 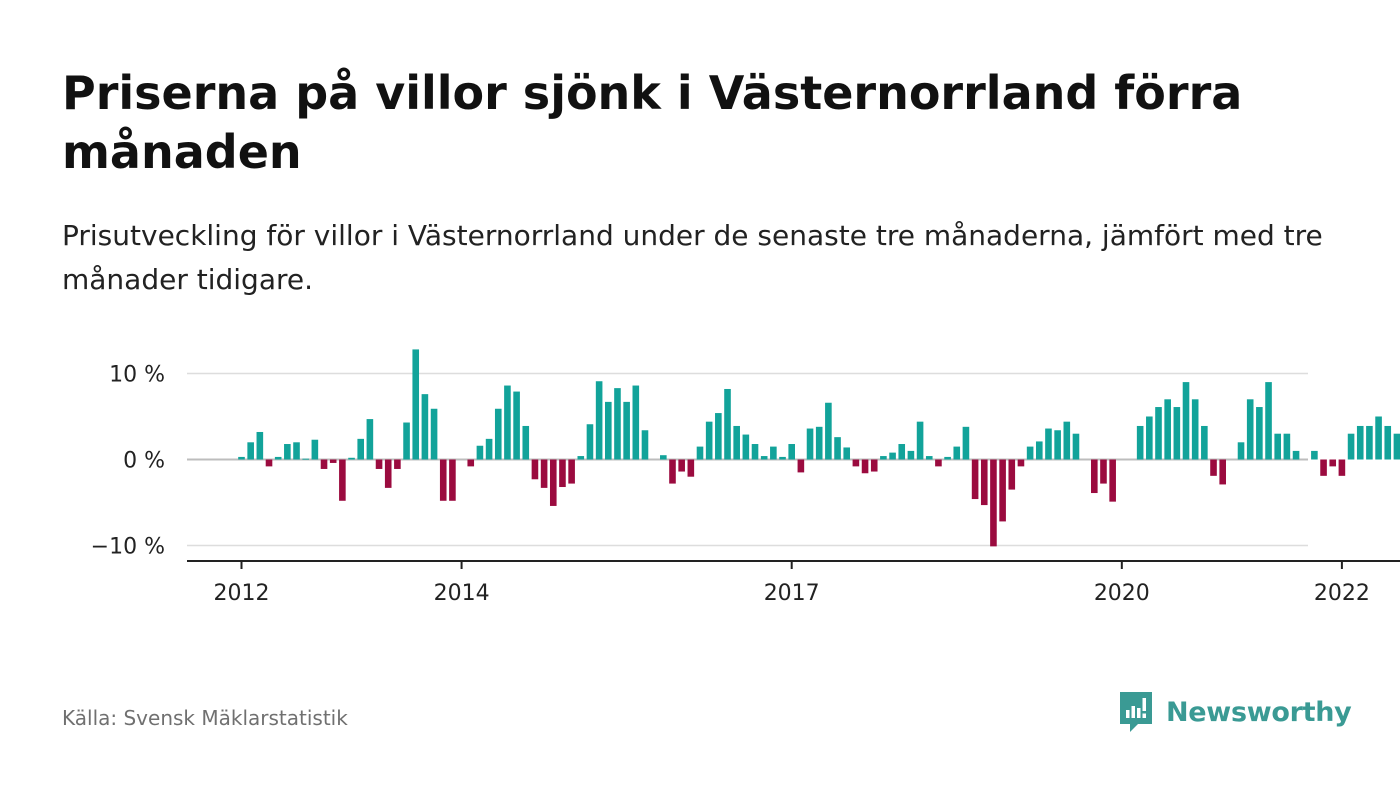 I want to click on y-tick-label: 10 %, so click(x=137, y=375).